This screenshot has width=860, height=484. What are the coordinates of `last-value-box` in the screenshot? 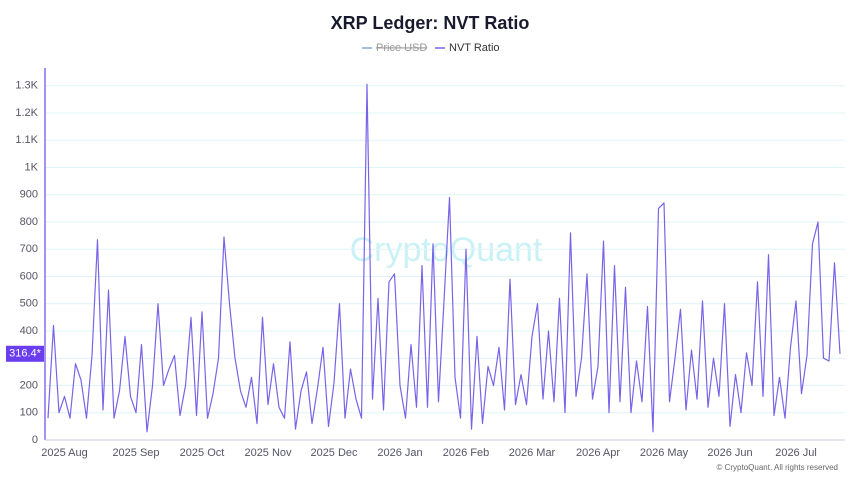 It's located at (25, 353).